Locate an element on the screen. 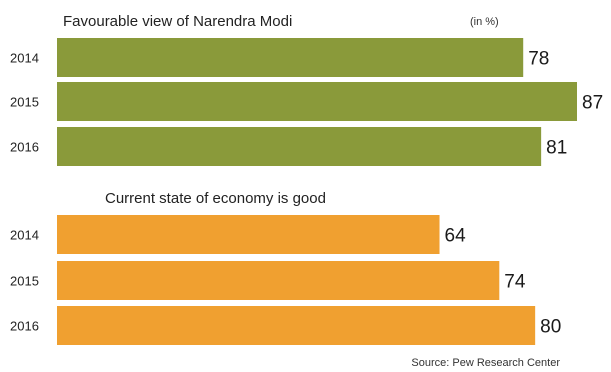 This screenshot has width=611, height=372. favourable-value-label-2015: 87 is located at coordinates (592, 103).